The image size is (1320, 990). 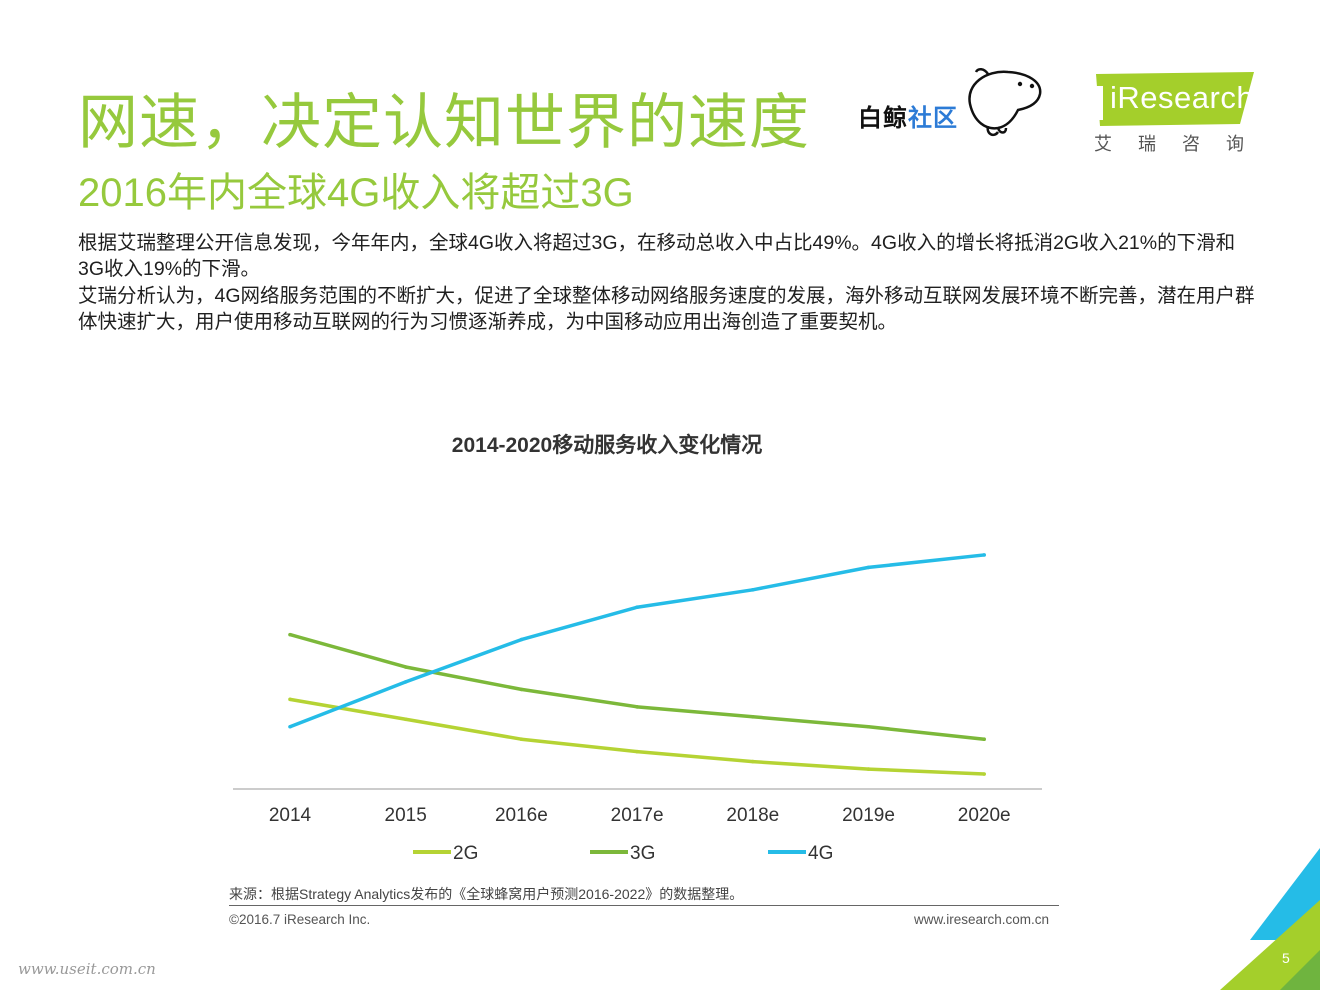 I want to click on data-point-4g-2014, so click(x=290, y=726).